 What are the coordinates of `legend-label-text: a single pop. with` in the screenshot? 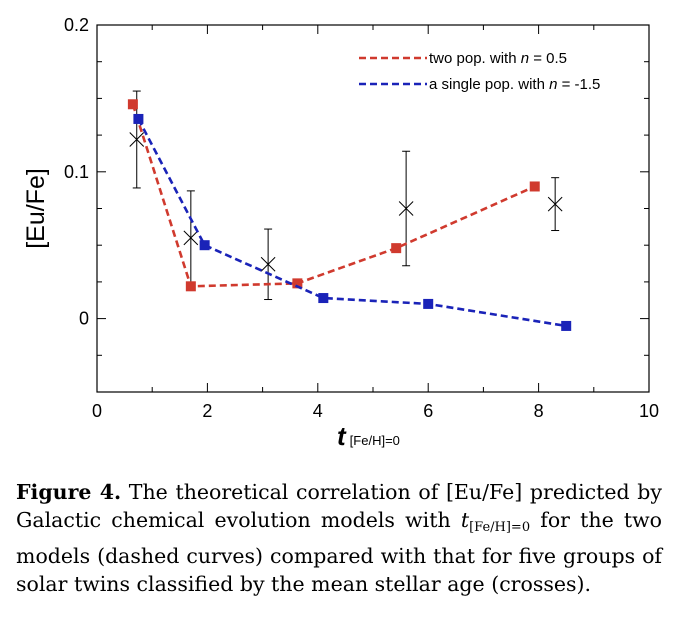 It's located at (489, 84).